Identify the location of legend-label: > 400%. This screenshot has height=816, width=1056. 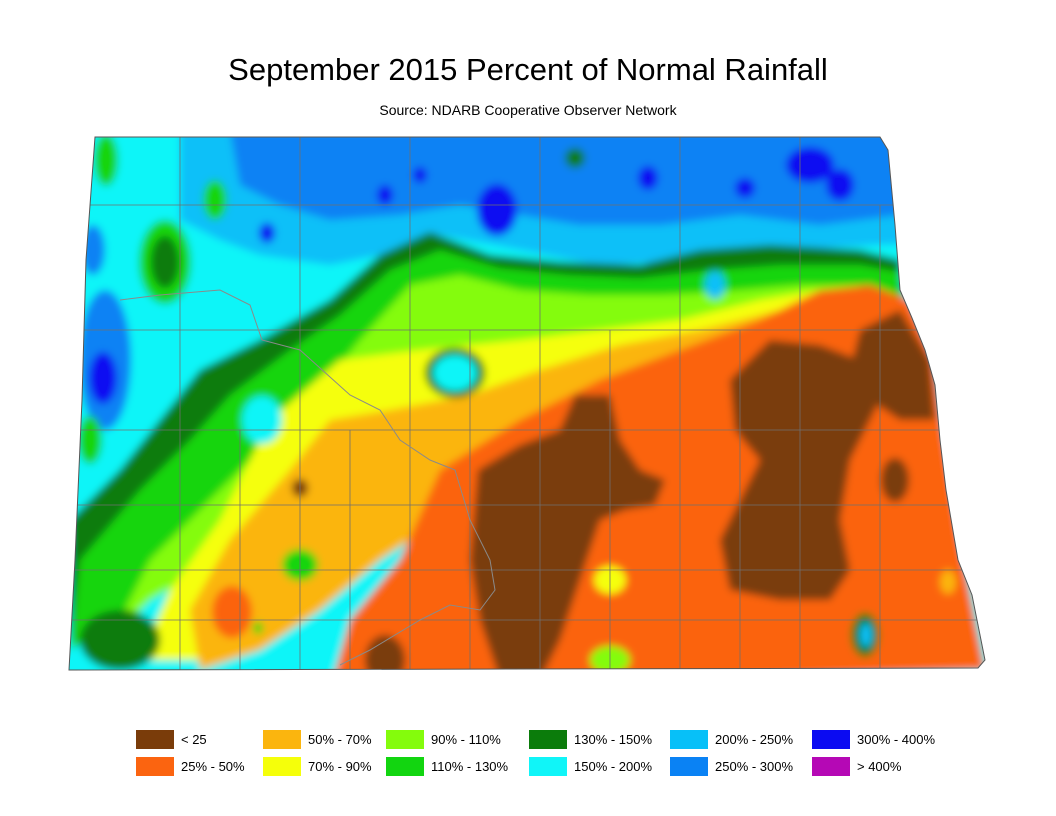
(879, 766).